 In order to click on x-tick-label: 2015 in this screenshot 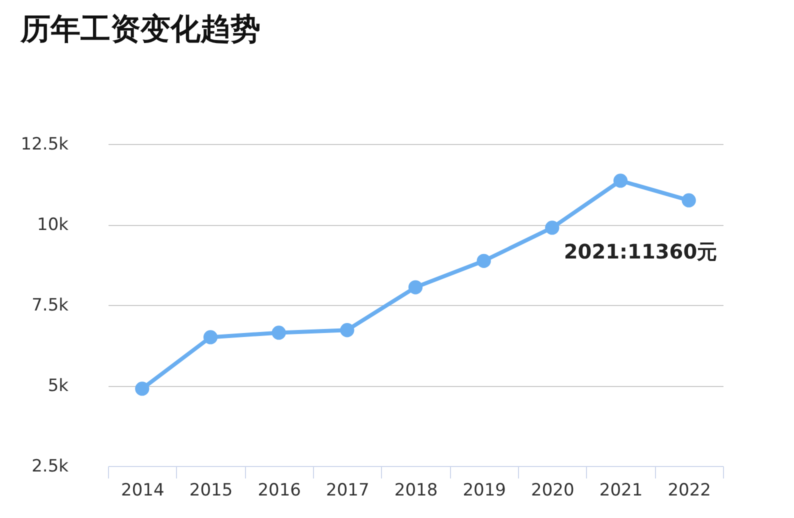, I will do `click(211, 490)`.